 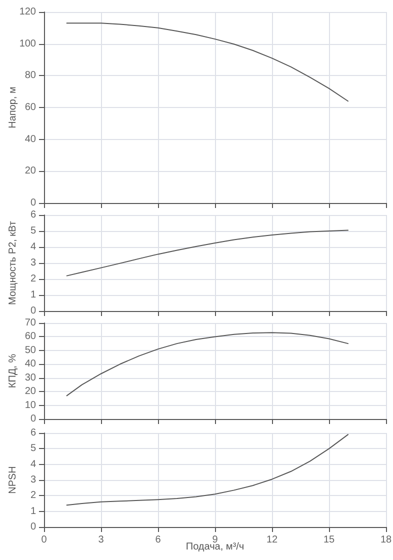 What do you see at coordinates (13, 262) in the screenshot?
I see `y-axis-title: Мощность P2, кВт` at bounding box center [13, 262].